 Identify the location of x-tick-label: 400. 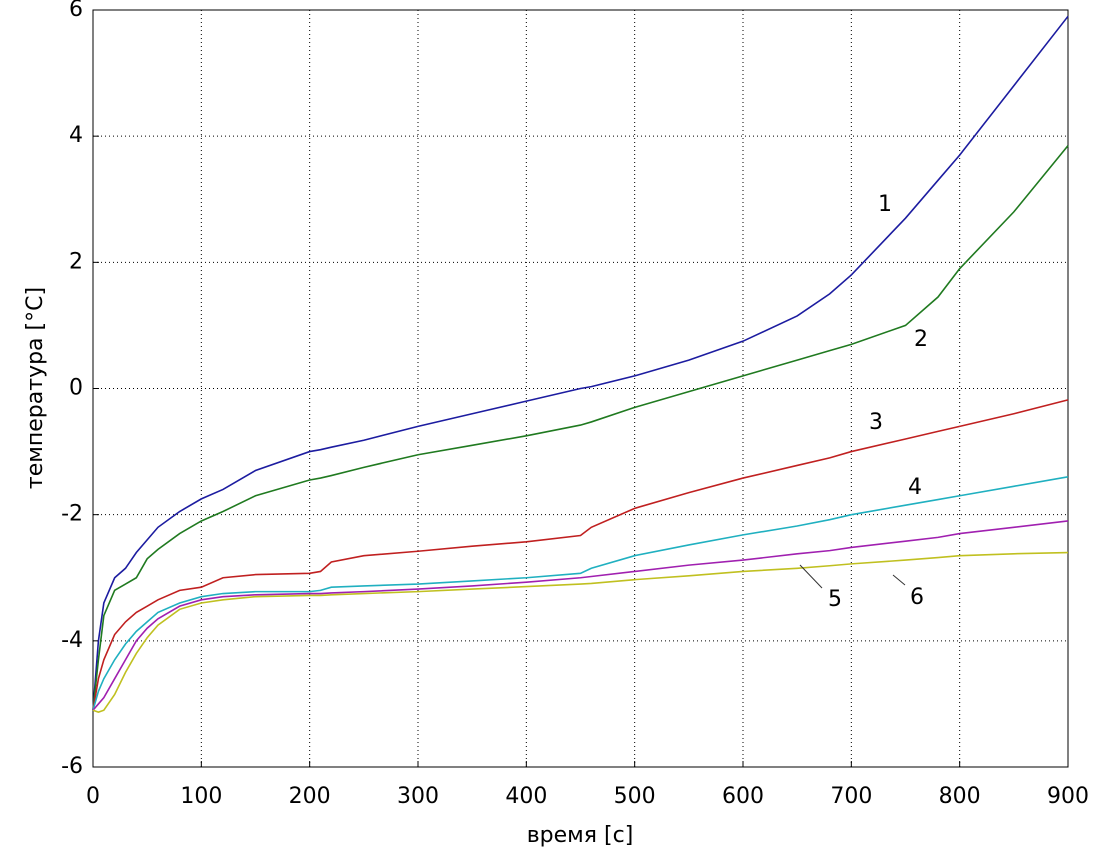
(526, 796).